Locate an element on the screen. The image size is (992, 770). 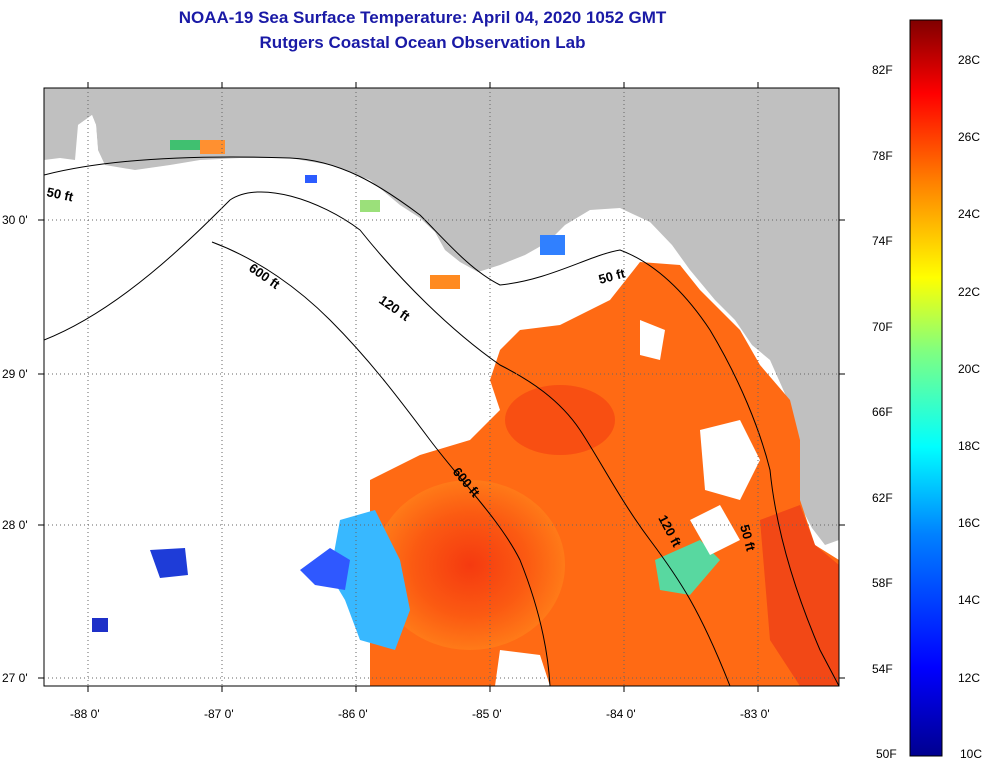
cb-c-20: 20C is located at coordinates (969, 369).